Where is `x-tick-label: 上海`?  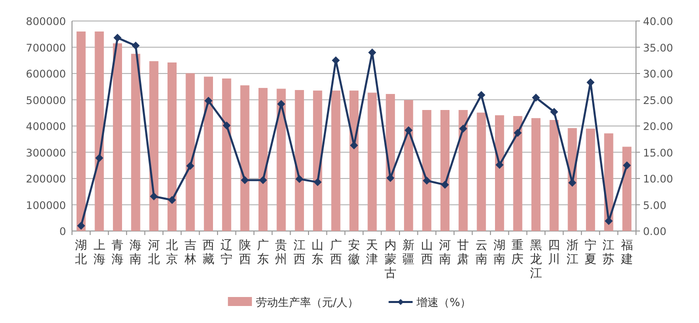 x-tick-label: 上海 is located at coordinates (99, 252).